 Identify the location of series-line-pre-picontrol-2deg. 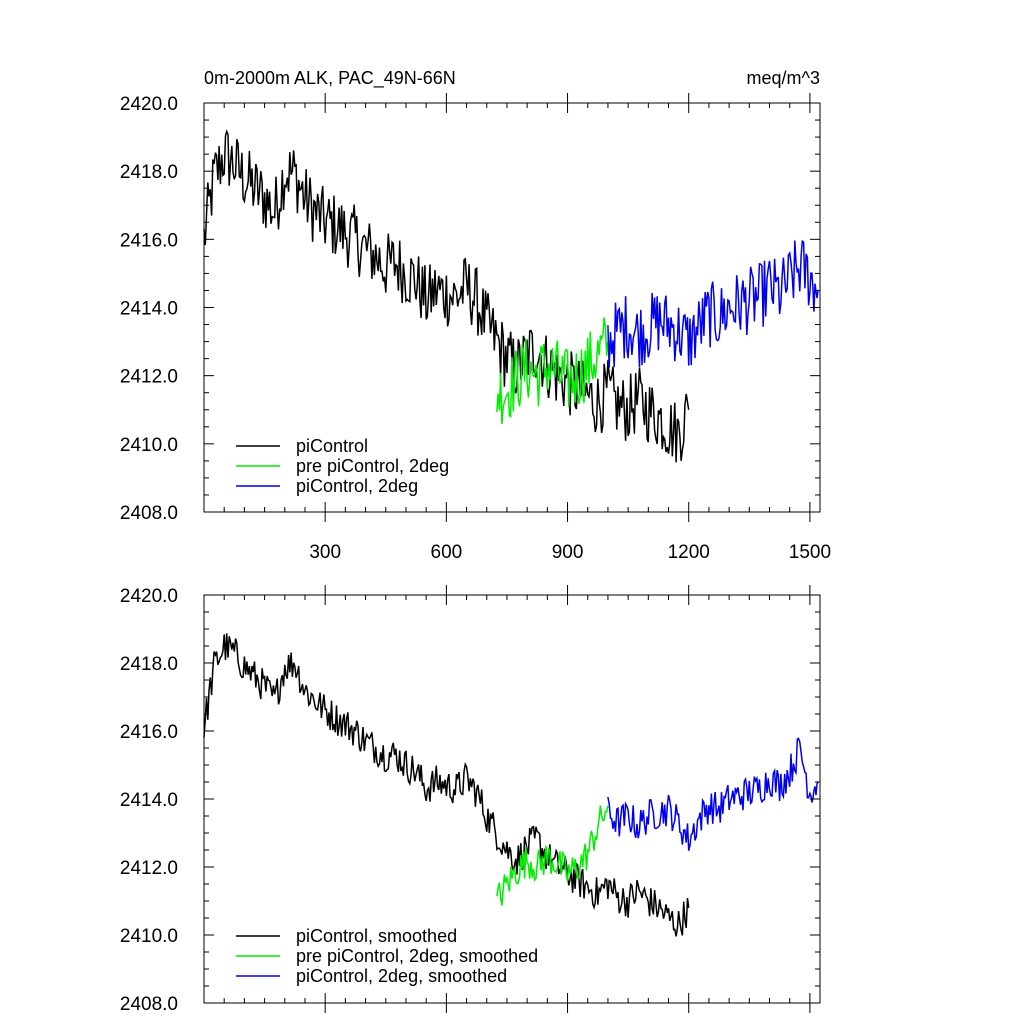
(552, 370).